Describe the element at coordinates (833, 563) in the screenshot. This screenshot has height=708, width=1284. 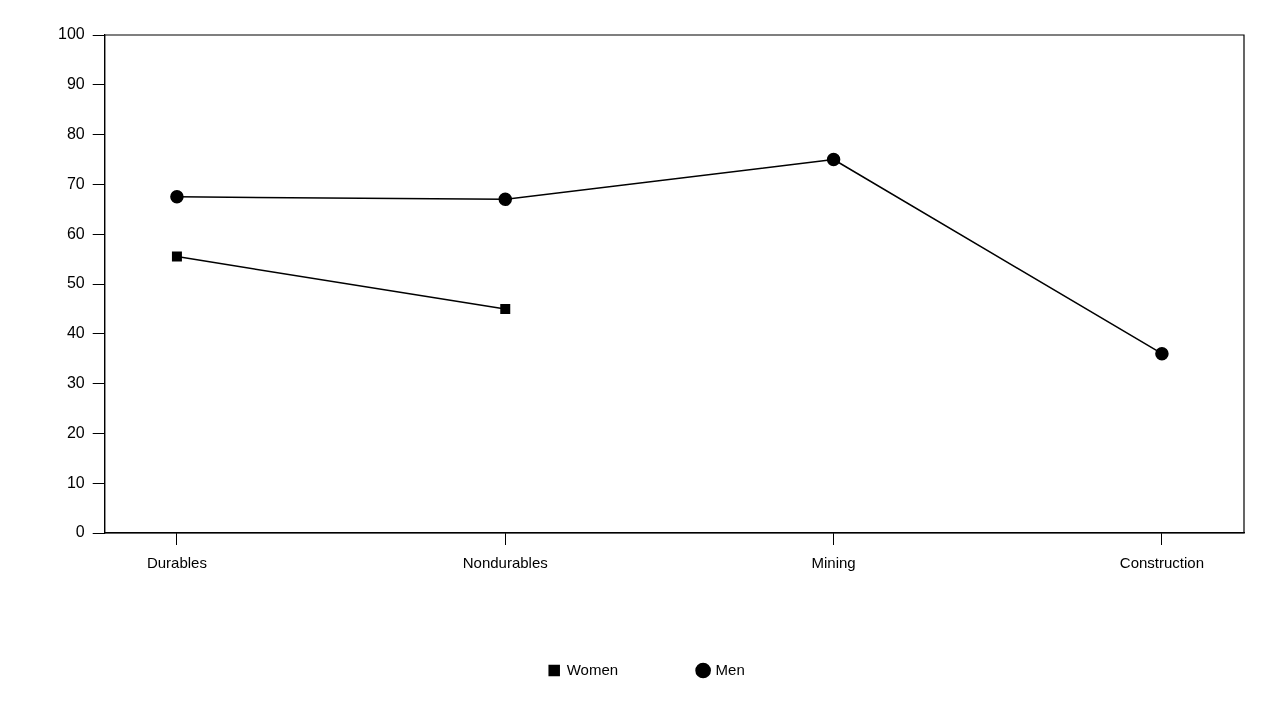
I see `x-tick-label: Mining` at that location.